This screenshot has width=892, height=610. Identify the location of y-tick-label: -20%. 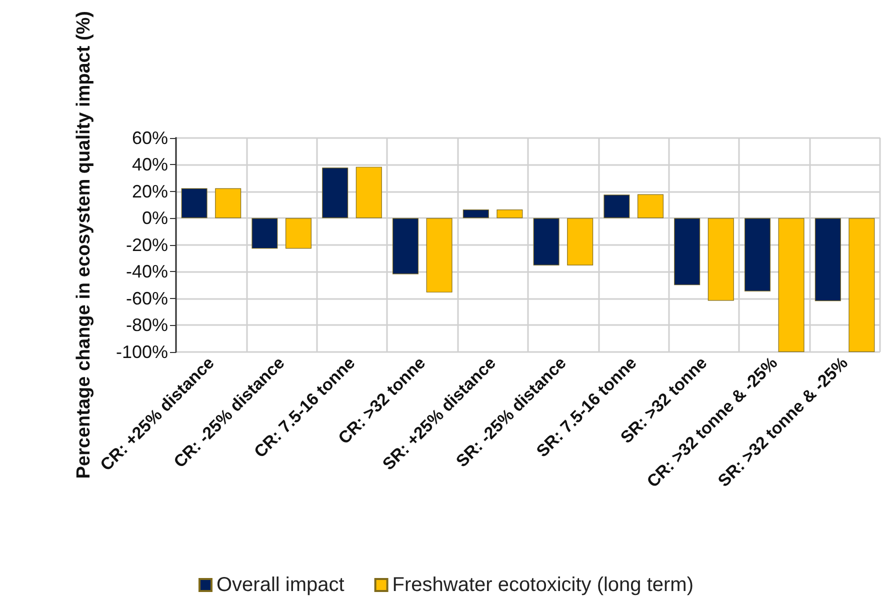
(147, 244).